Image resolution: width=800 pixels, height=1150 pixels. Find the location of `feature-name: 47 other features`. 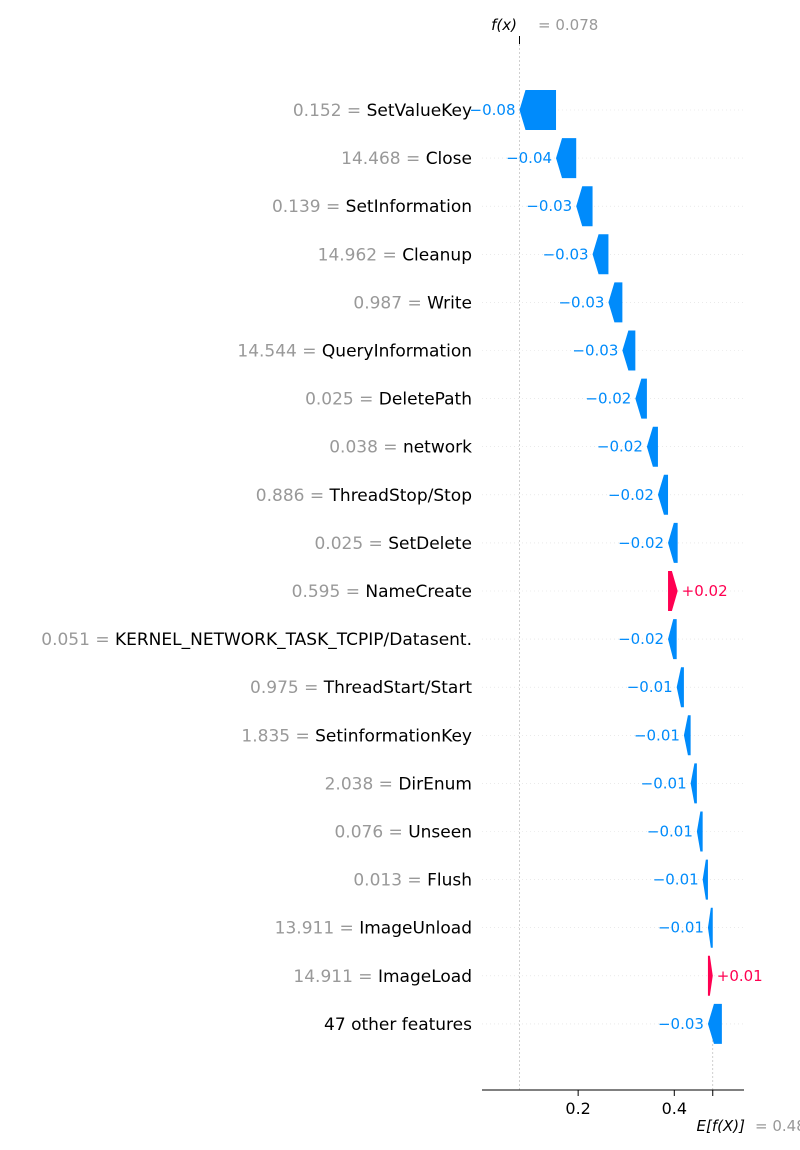

feature-name: 47 other features is located at coordinates (398, 1025).